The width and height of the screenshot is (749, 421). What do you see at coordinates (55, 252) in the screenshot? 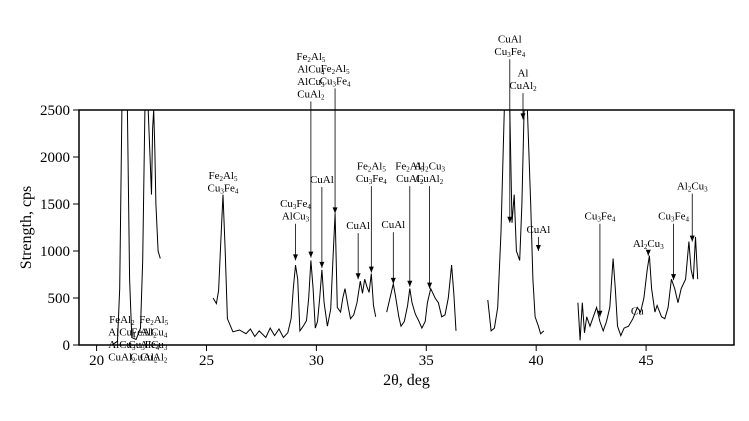
I see `y-tick-label: 1000` at bounding box center [55, 252].